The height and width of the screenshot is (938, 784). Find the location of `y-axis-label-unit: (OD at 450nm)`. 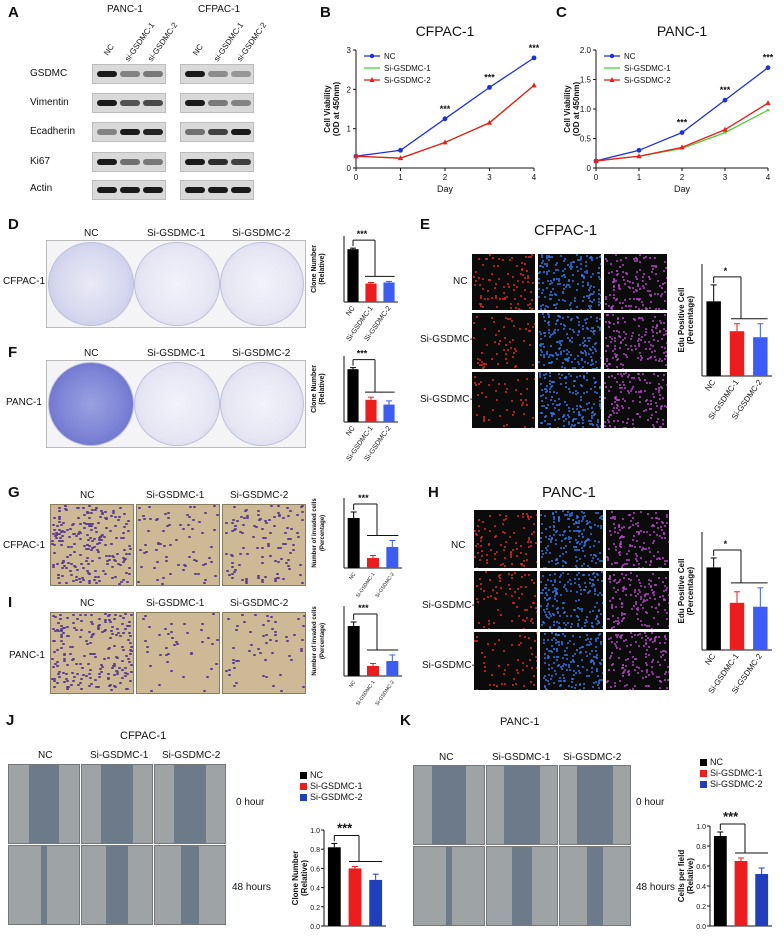

y-axis-label-unit: (OD at 450nm) is located at coordinates (336, 109).